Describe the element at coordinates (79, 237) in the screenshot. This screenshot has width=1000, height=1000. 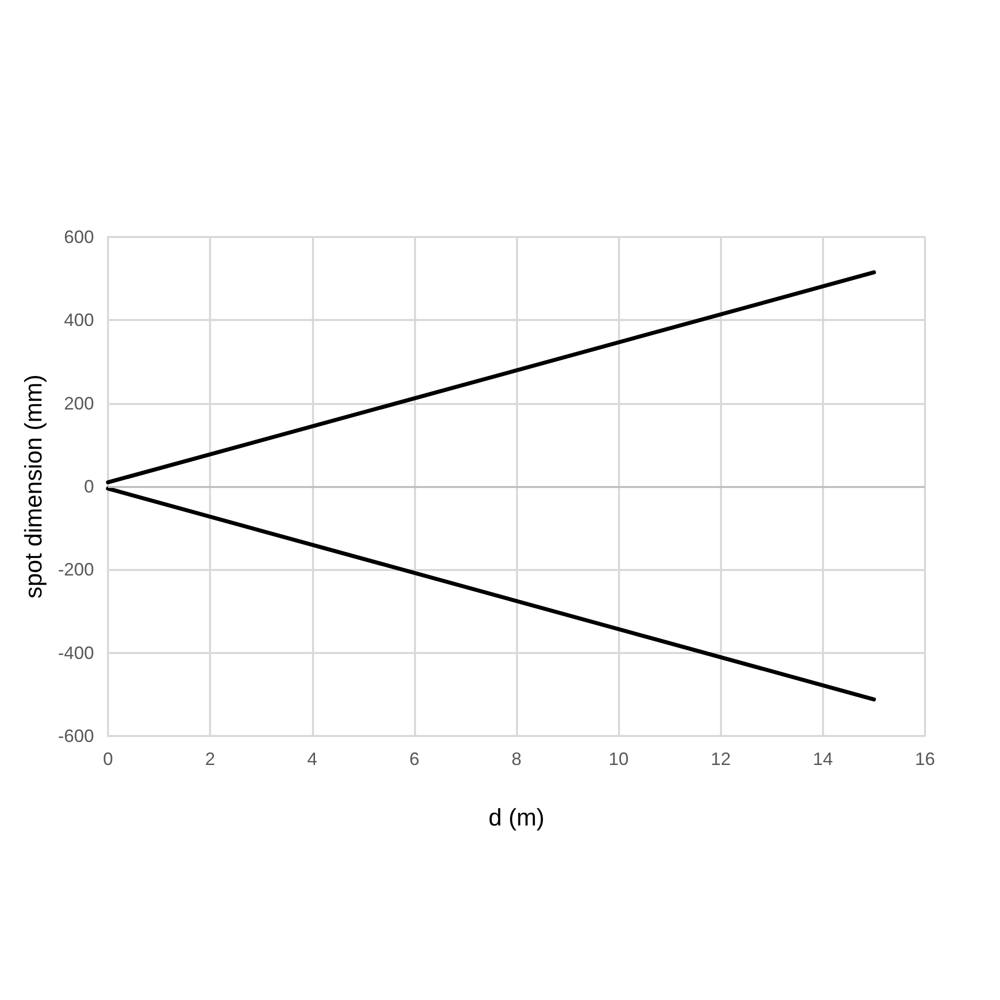
I see `y-tick-label: 600` at that location.